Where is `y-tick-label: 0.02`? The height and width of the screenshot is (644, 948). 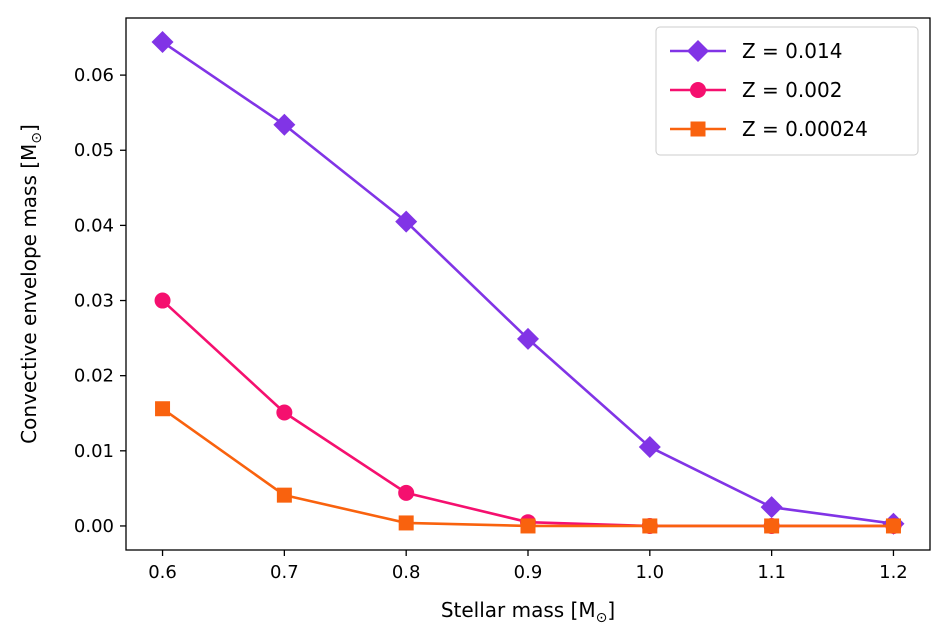
y-tick-label: 0.02 is located at coordinates (94, 376).